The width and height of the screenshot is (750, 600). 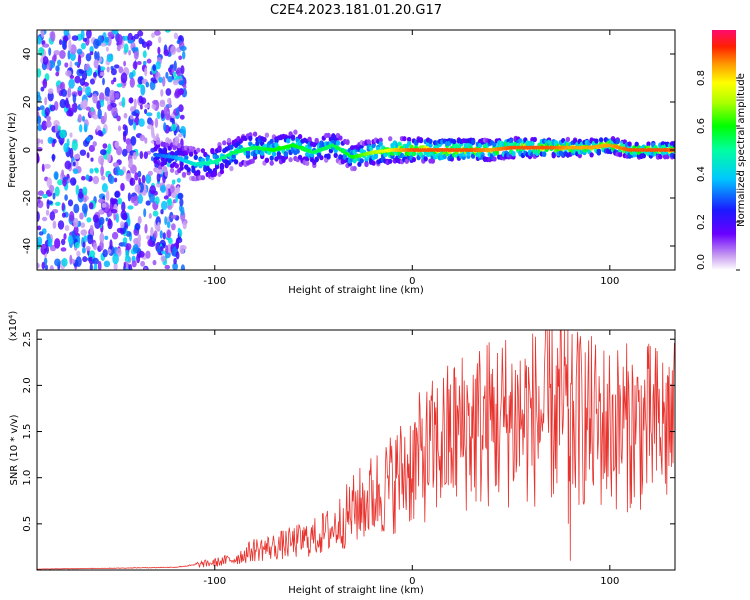 What do you see at coordinates (214, 581) in the screenshot?
I see `snr-x-tick-label: -100` at bounding box center [214, 581].